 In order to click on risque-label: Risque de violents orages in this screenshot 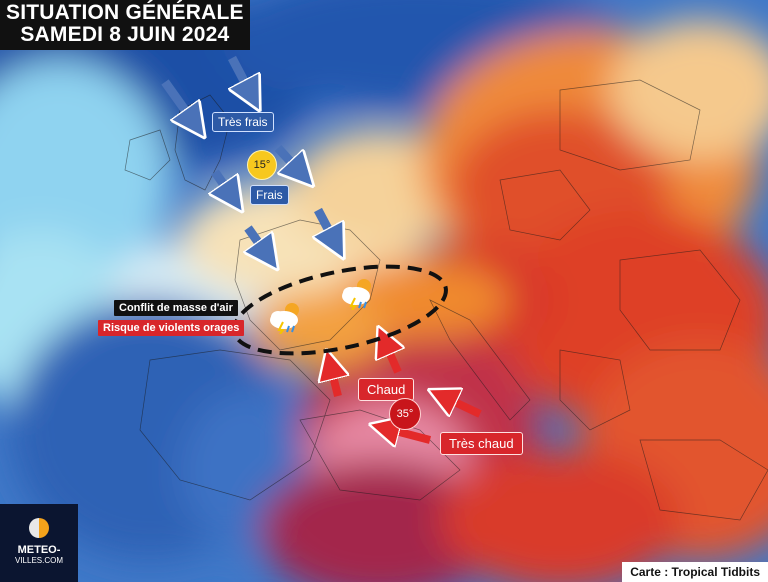, I will do `click(171, 328)`.